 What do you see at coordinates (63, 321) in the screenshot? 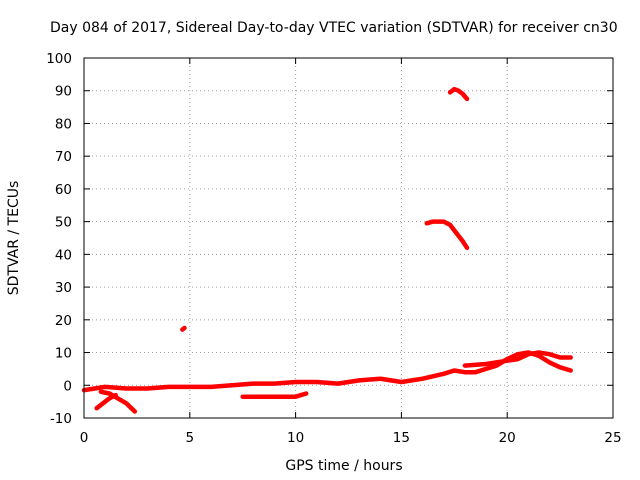
I see `y-tick-label: 20` at bounding box center [63, 321].